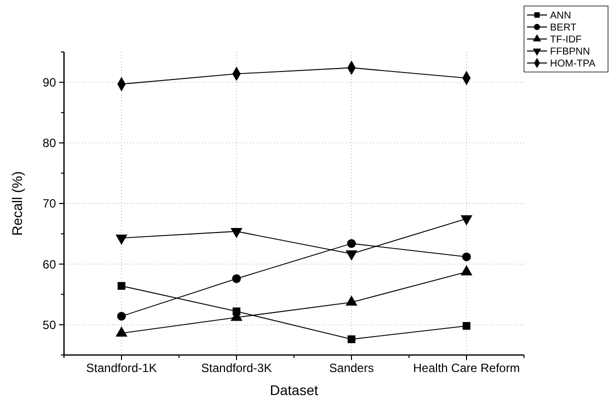  I want to click on y-tick-label: 90, so click(49, 83).